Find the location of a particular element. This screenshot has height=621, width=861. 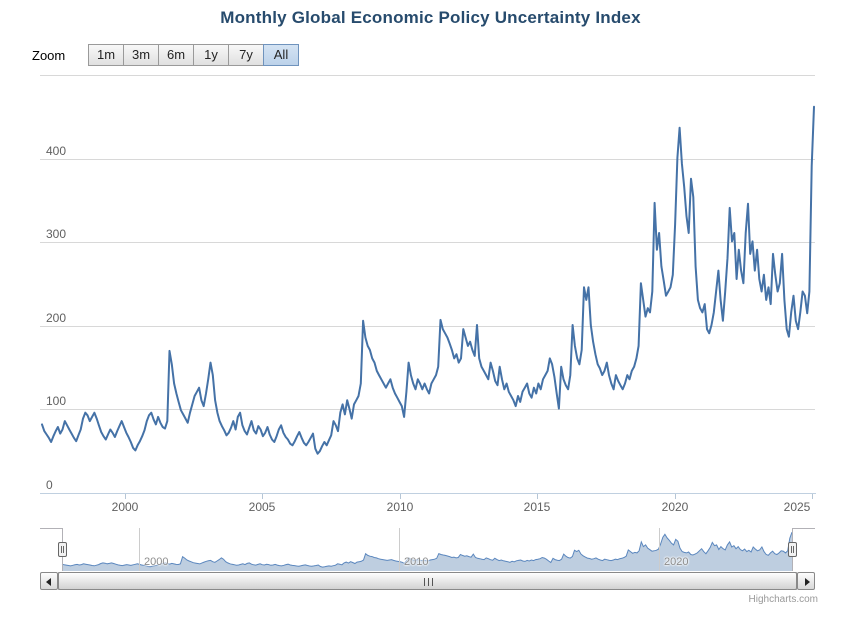

scrollbar-grip-icon is located at coordinates (428, 582).